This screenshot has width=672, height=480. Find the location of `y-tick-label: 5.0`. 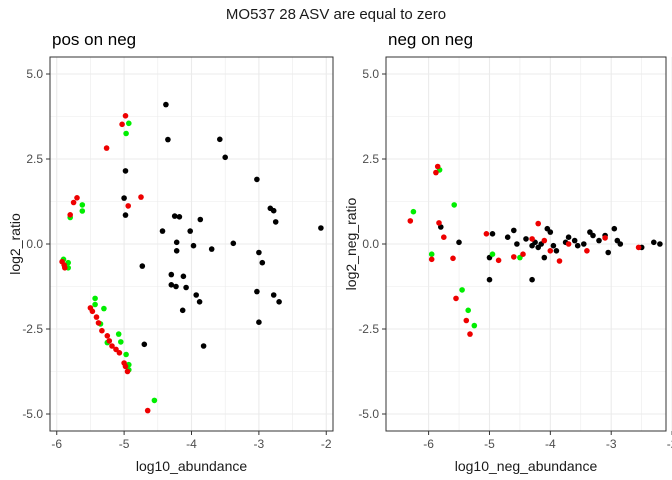

y-tick-label: 5.0 is located at coordinates (34, 74).